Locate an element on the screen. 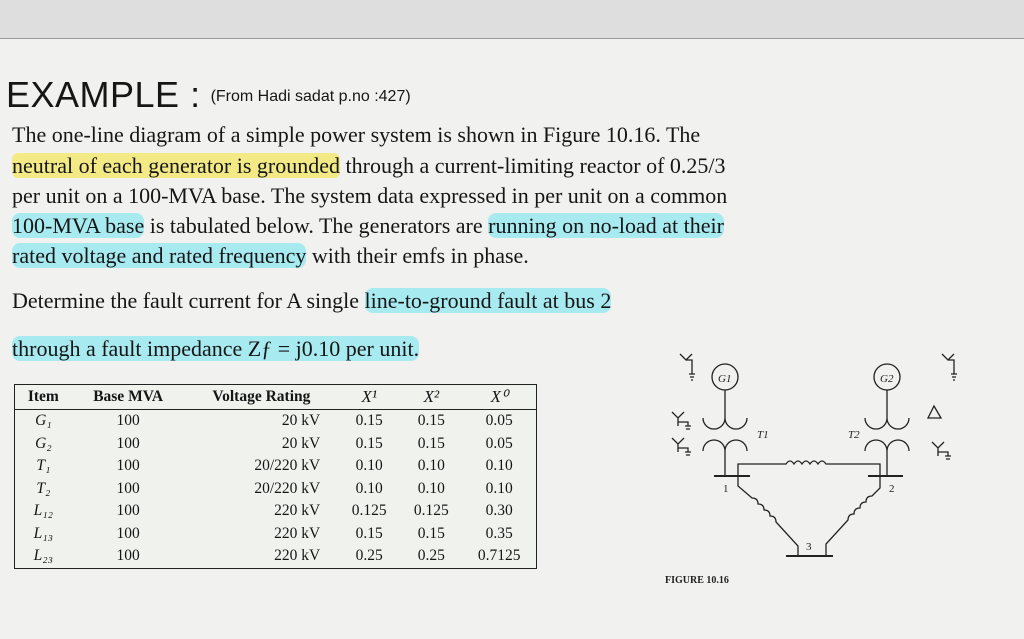  bus1-label: 1 is located at coordinates (726, 489).